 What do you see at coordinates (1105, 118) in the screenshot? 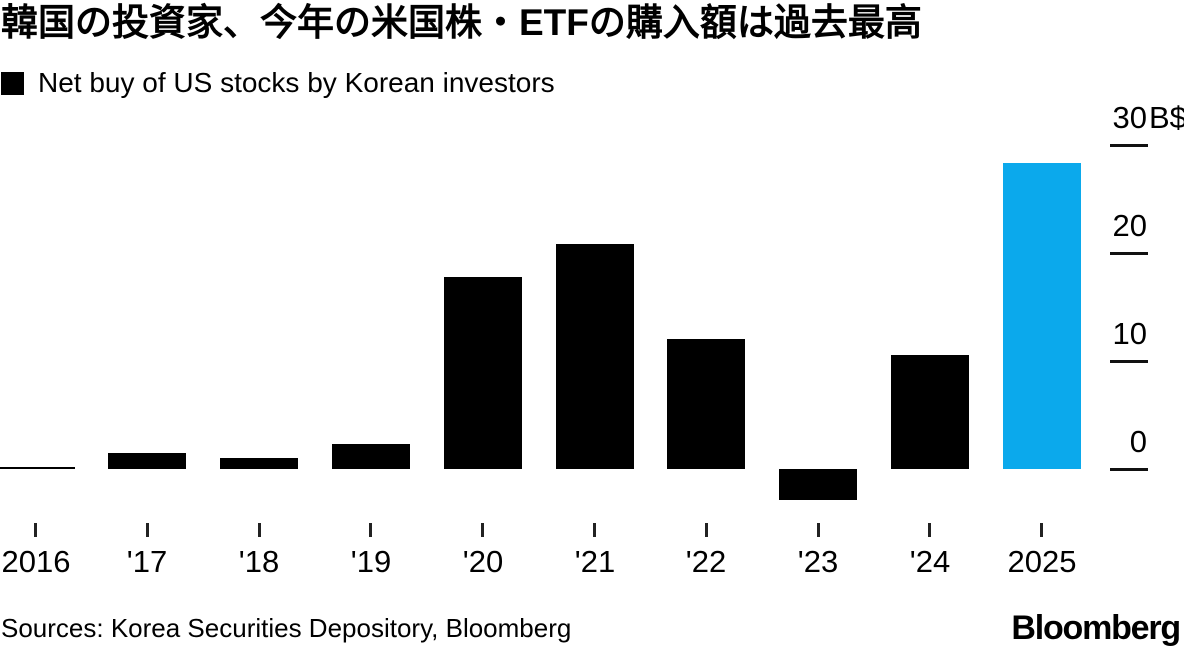
I see `y-axis-label: 30 B$` at bounding box center [1105, 118].